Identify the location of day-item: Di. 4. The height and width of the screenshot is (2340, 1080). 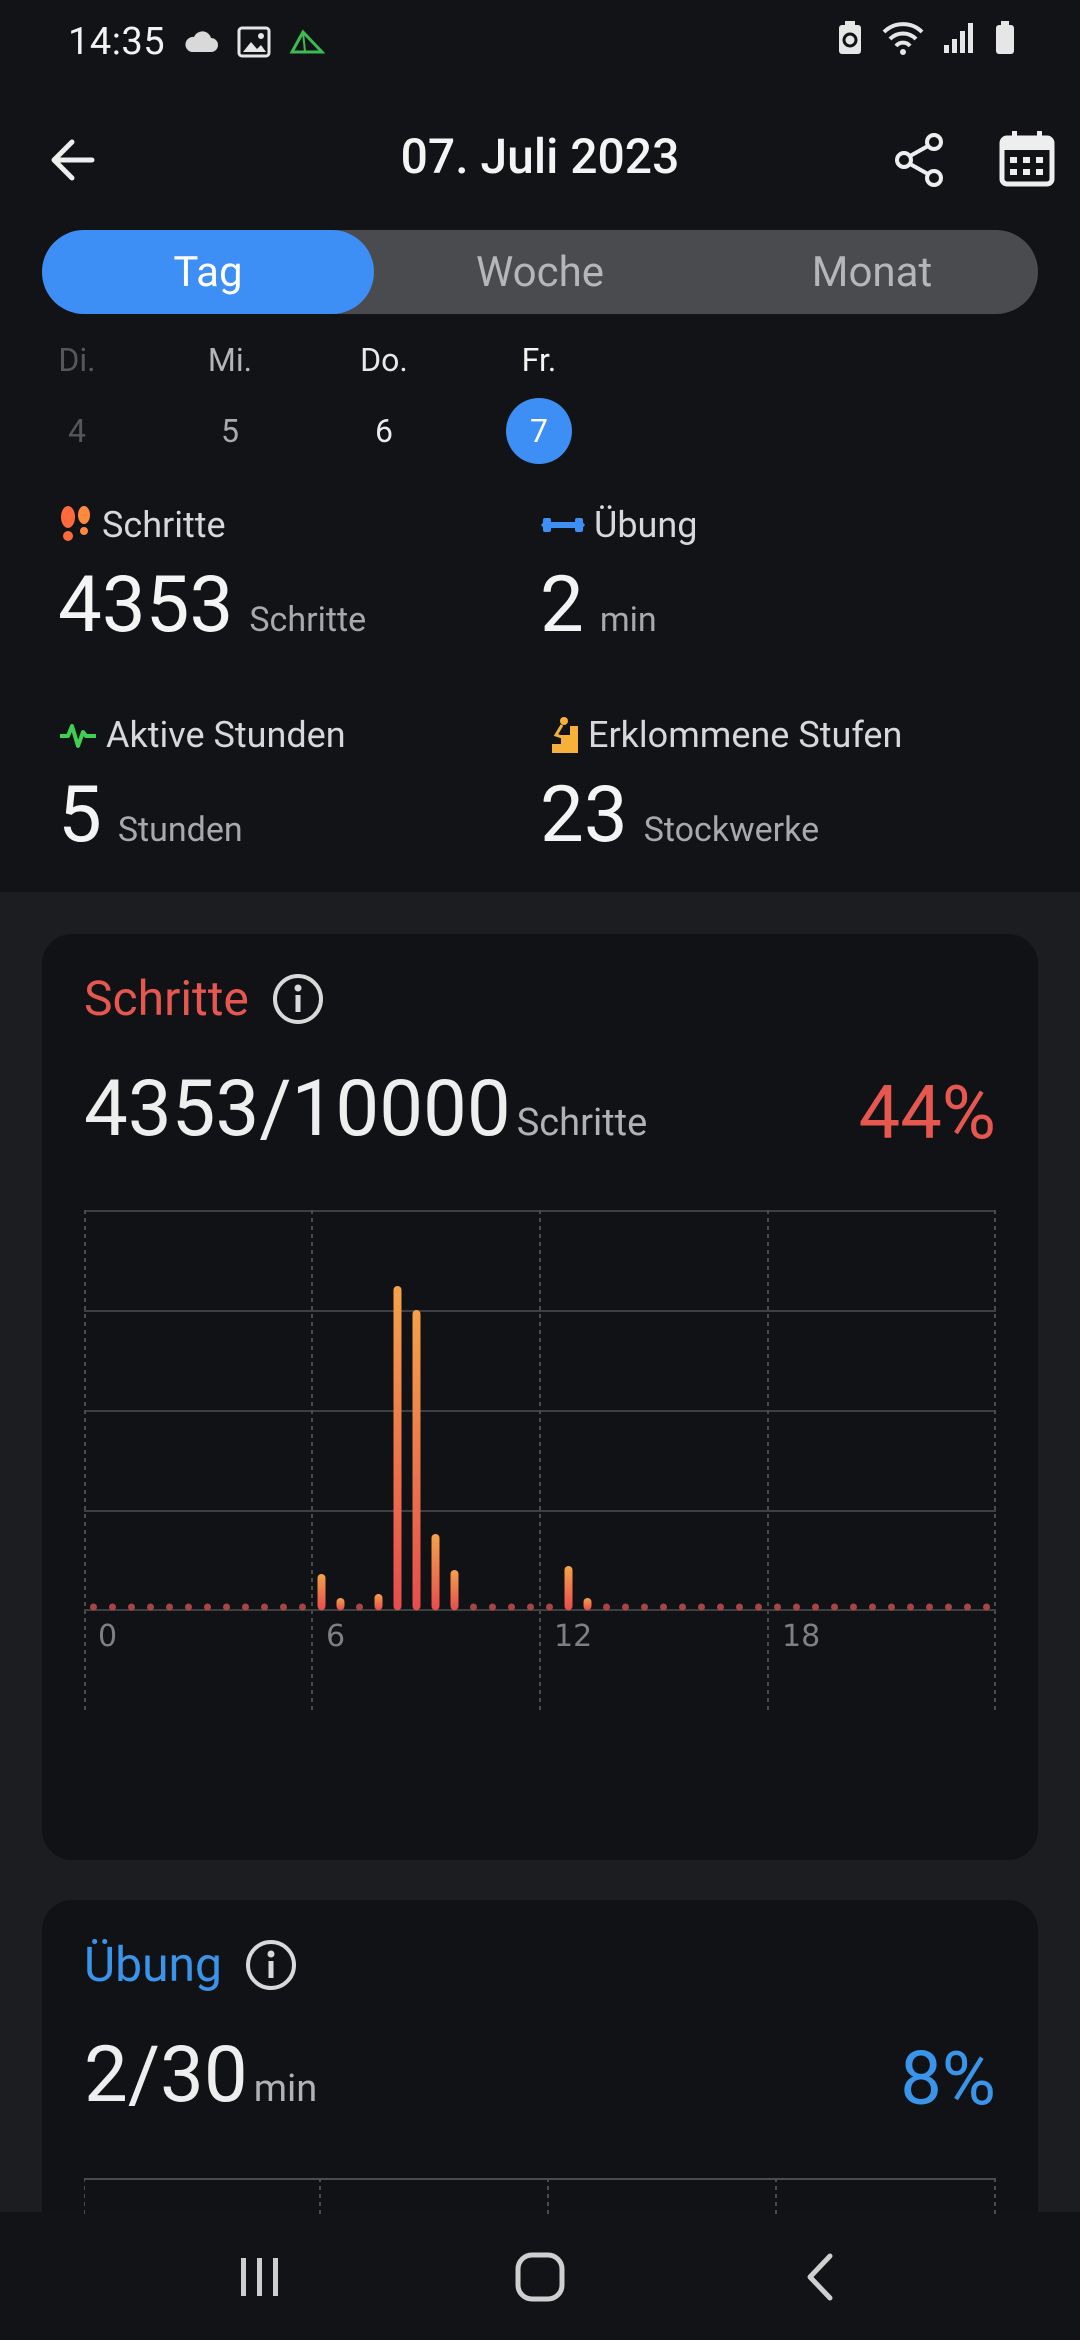
(77, 400).